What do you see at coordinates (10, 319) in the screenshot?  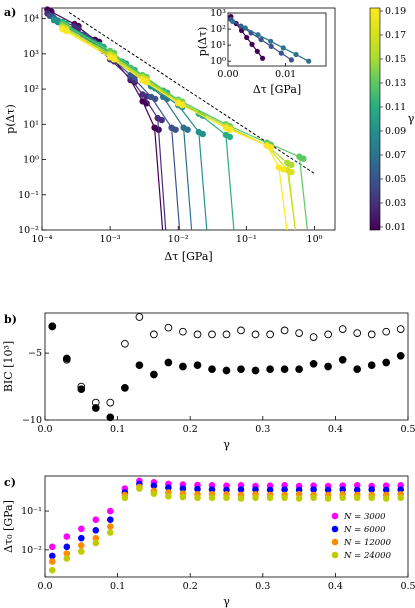 I see `panel-b-label: b)` at bounding box center [10, 319].